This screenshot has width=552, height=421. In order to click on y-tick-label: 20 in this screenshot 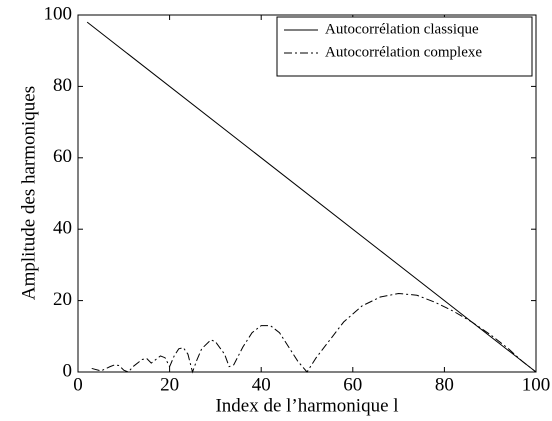, I will do `click(62, 299)`.